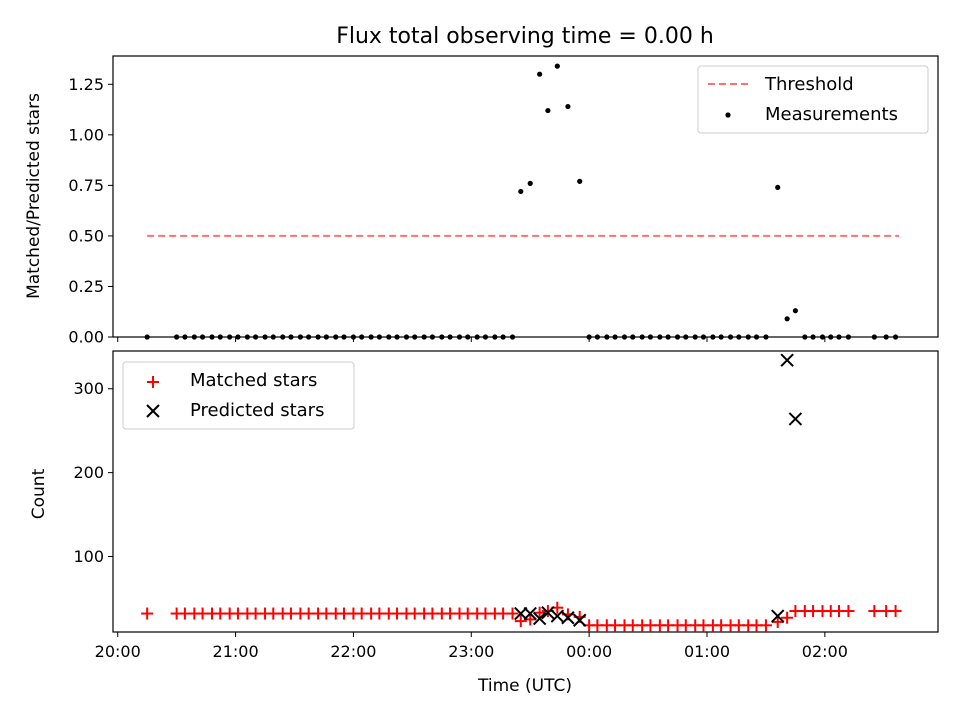 This screenshot has width=960, height=720. What do you see at coordinates (86, 337) in the screenshot?
I see `y-tick-label: 0.00` at bounding box center [86, 337].